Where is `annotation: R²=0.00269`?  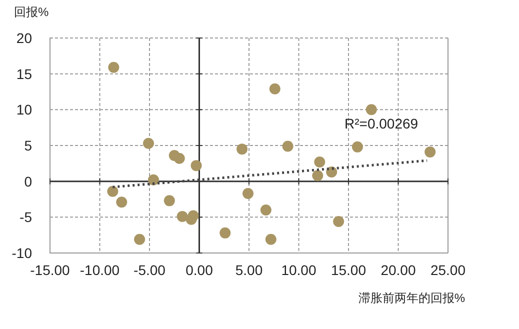 annotation: R²=0.00269 is located at coordinates (381, 123).